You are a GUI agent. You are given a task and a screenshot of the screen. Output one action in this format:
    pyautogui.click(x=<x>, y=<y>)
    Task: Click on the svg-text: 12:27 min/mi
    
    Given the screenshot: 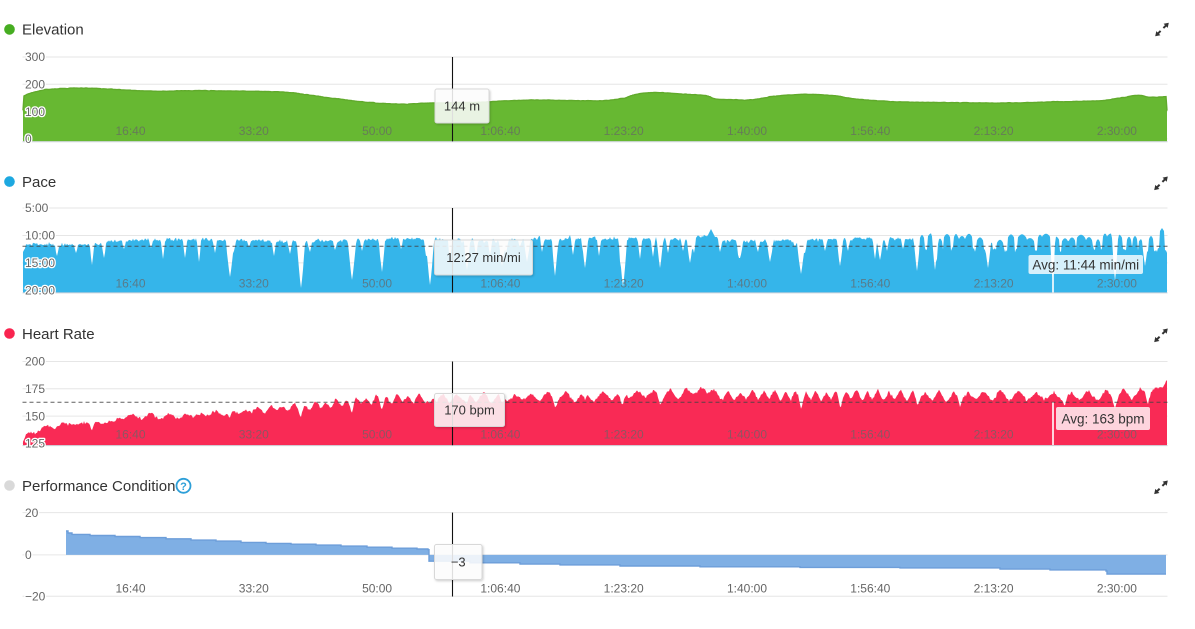 What is the action you would take?
    pyautogui.click(x=483, y=257)
    